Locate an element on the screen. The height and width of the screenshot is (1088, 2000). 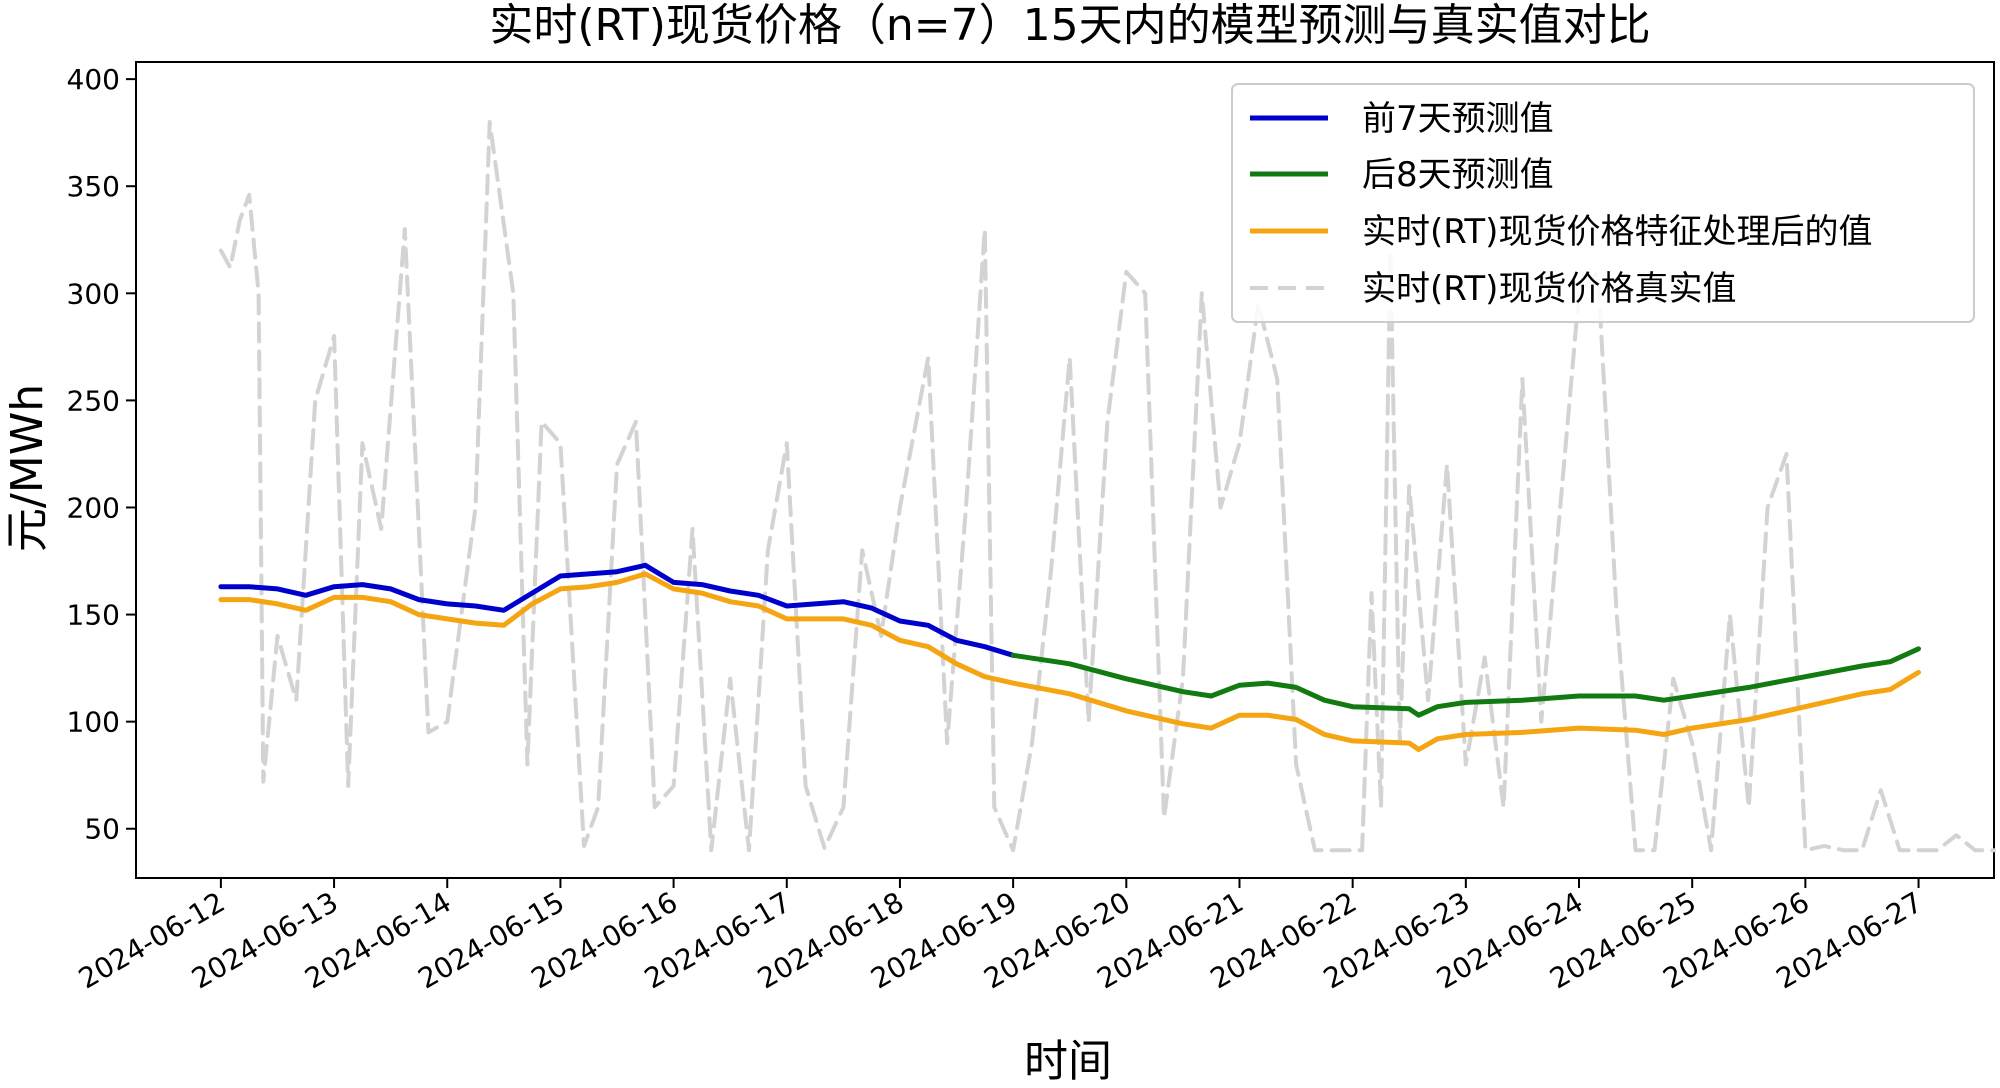
y-tick-label: 250 is located at coordinates (93, 400).